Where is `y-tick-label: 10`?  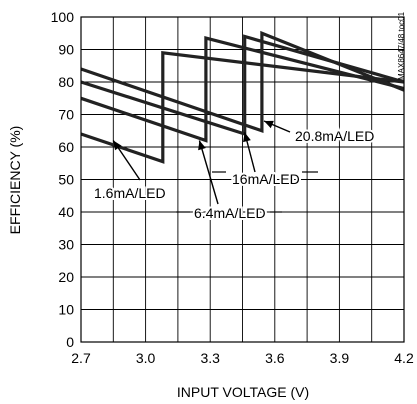 y-tick-label: 10 is located at coordinates (66, 310).